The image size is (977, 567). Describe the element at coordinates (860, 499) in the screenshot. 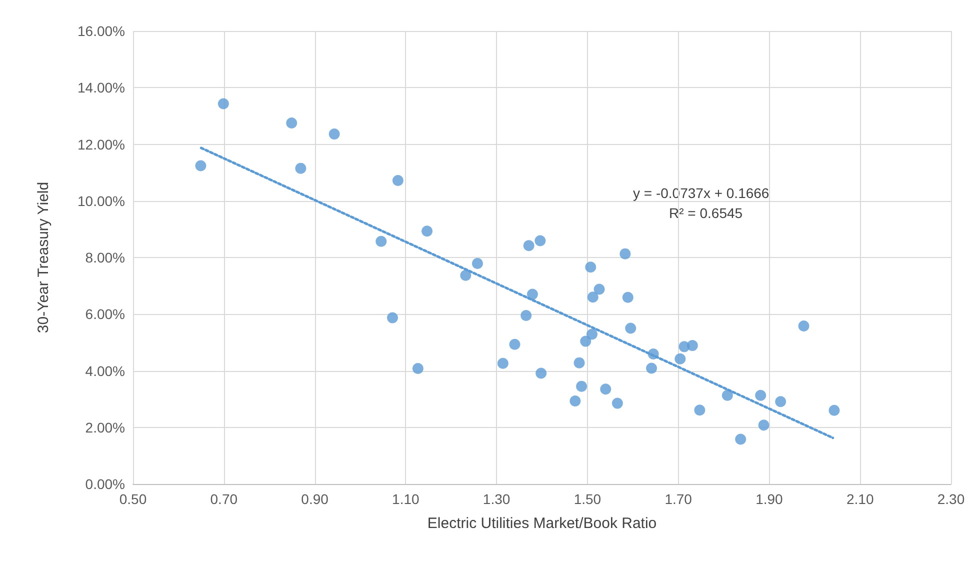

I see `x-tick-label: 2.10` at that location.